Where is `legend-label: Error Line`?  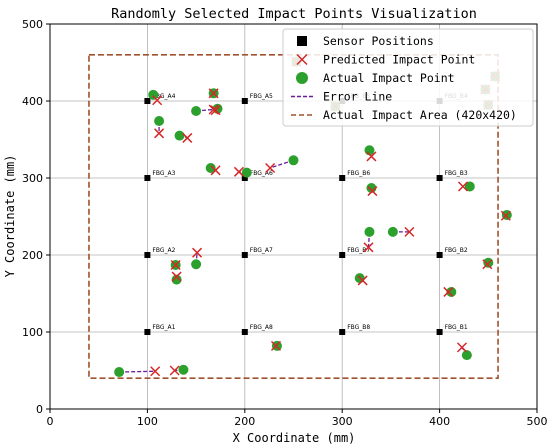
legend-label: Error Line is located at coordinates (357, 97).